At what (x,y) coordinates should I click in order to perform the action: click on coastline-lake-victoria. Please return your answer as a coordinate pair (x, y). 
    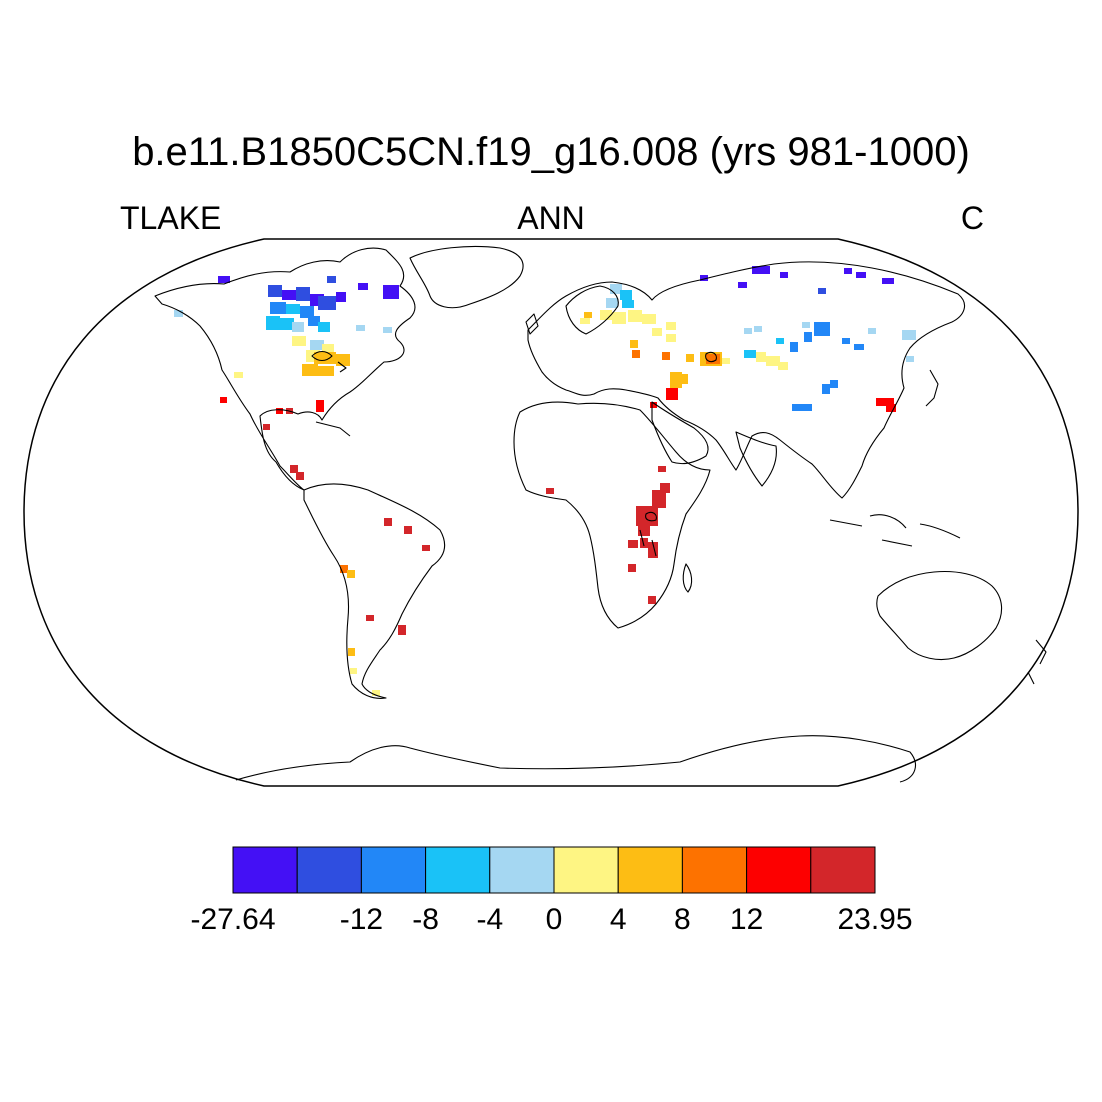
    Looking at the image, I should click on (648, 534).